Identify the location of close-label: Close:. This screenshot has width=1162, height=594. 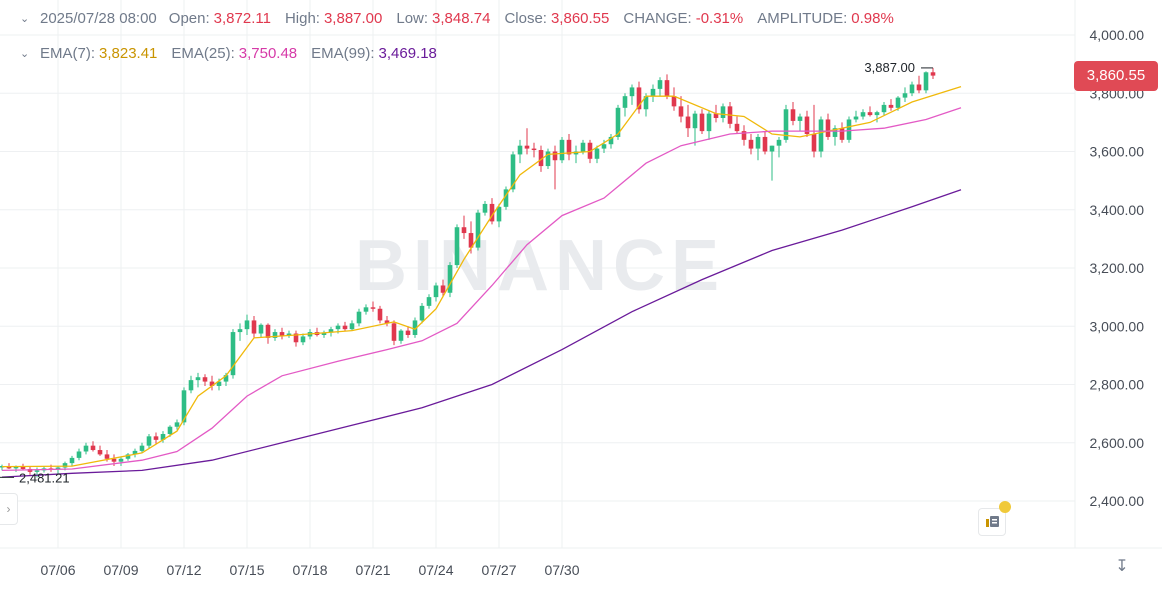
(525, 18).